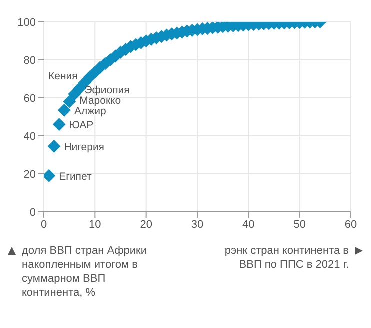 Image resolution: width=371 pixels, height=328 pixels. What do you see at coordinates (146, 224) in the screenshot?
I see `x-tick-label: 20` at bounding box center [146, 224].